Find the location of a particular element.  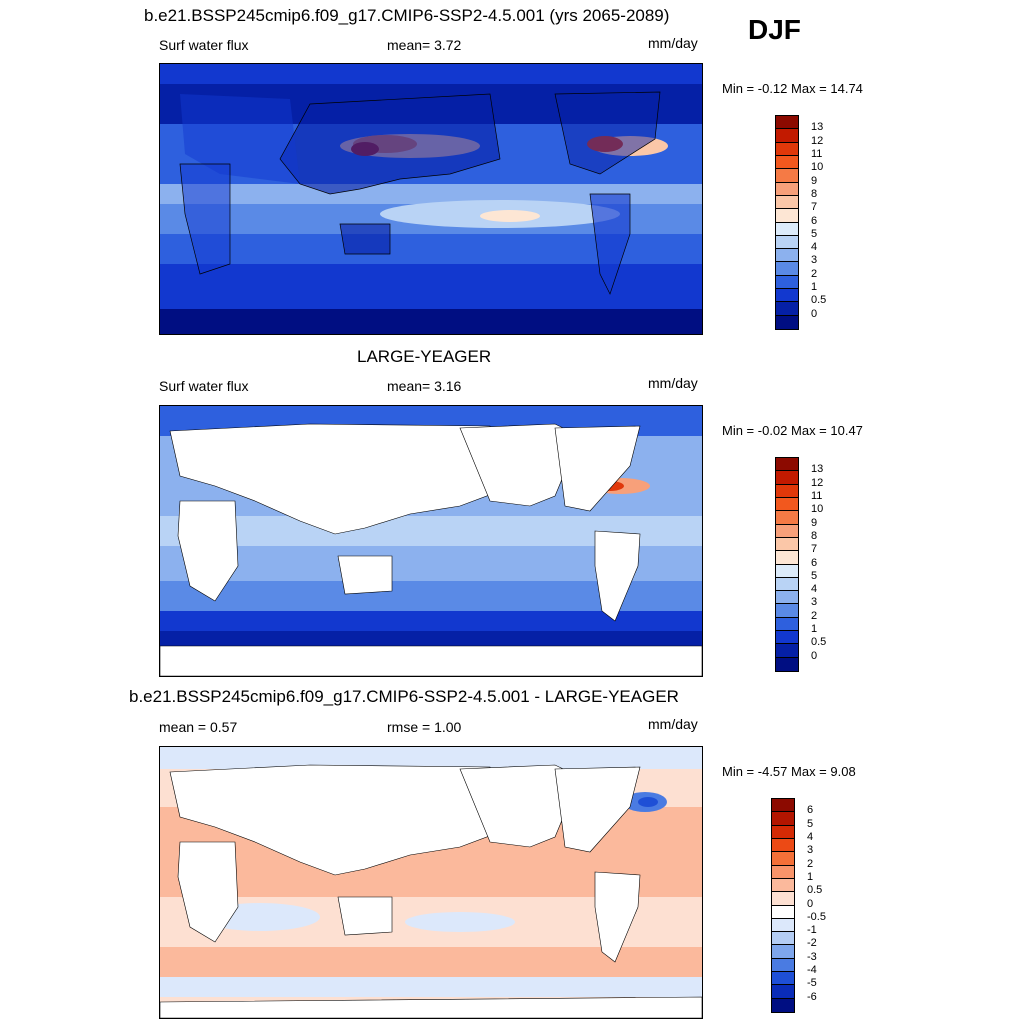

colorbar-tick-label: -3 is located at coordinates (812, 956).